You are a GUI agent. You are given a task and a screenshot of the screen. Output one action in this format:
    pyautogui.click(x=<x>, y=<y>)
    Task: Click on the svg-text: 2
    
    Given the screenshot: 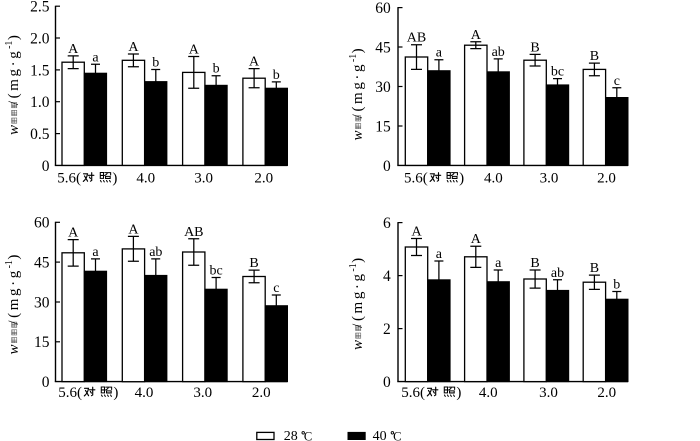 What is the action you would take?
    pyautogui.click(x=387, y=329)
    